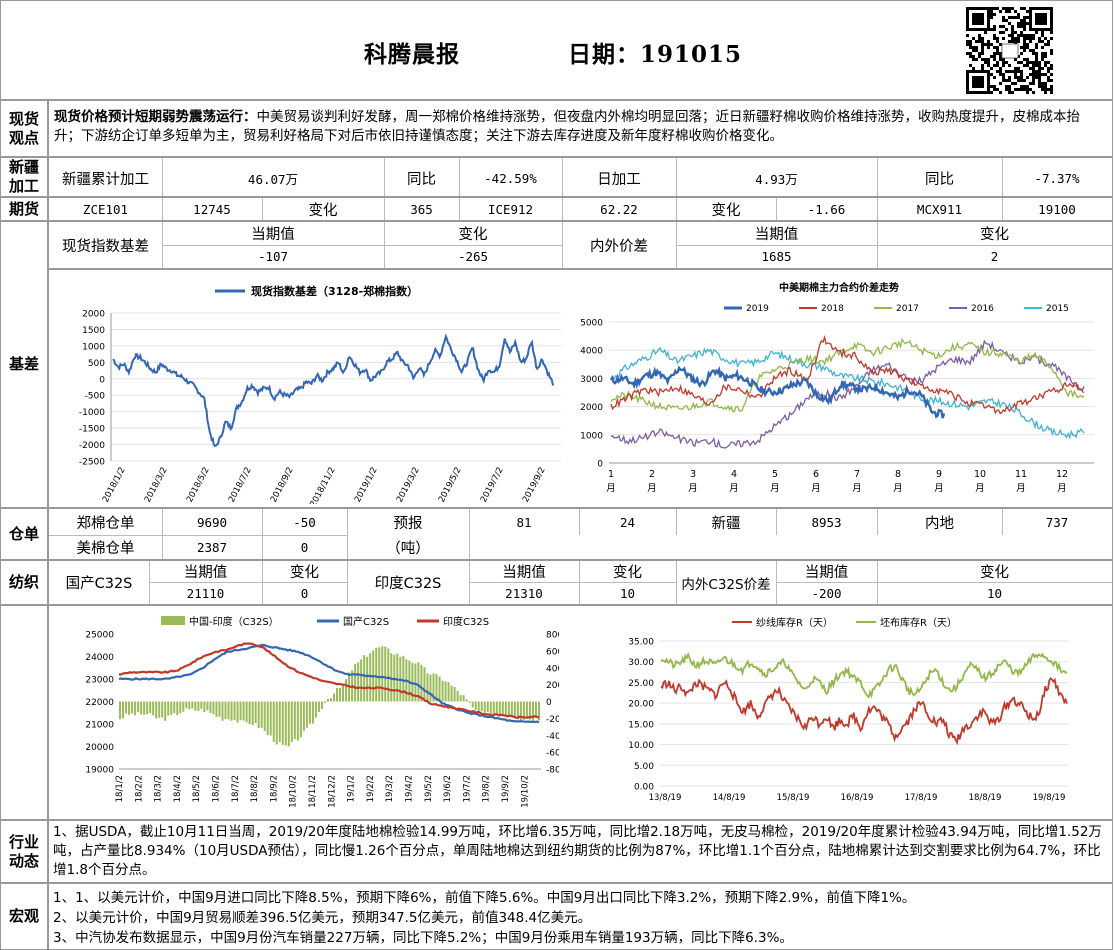 The image size is (1114, 950). I want to click on y-tick-label: 500, so click(96, 364).